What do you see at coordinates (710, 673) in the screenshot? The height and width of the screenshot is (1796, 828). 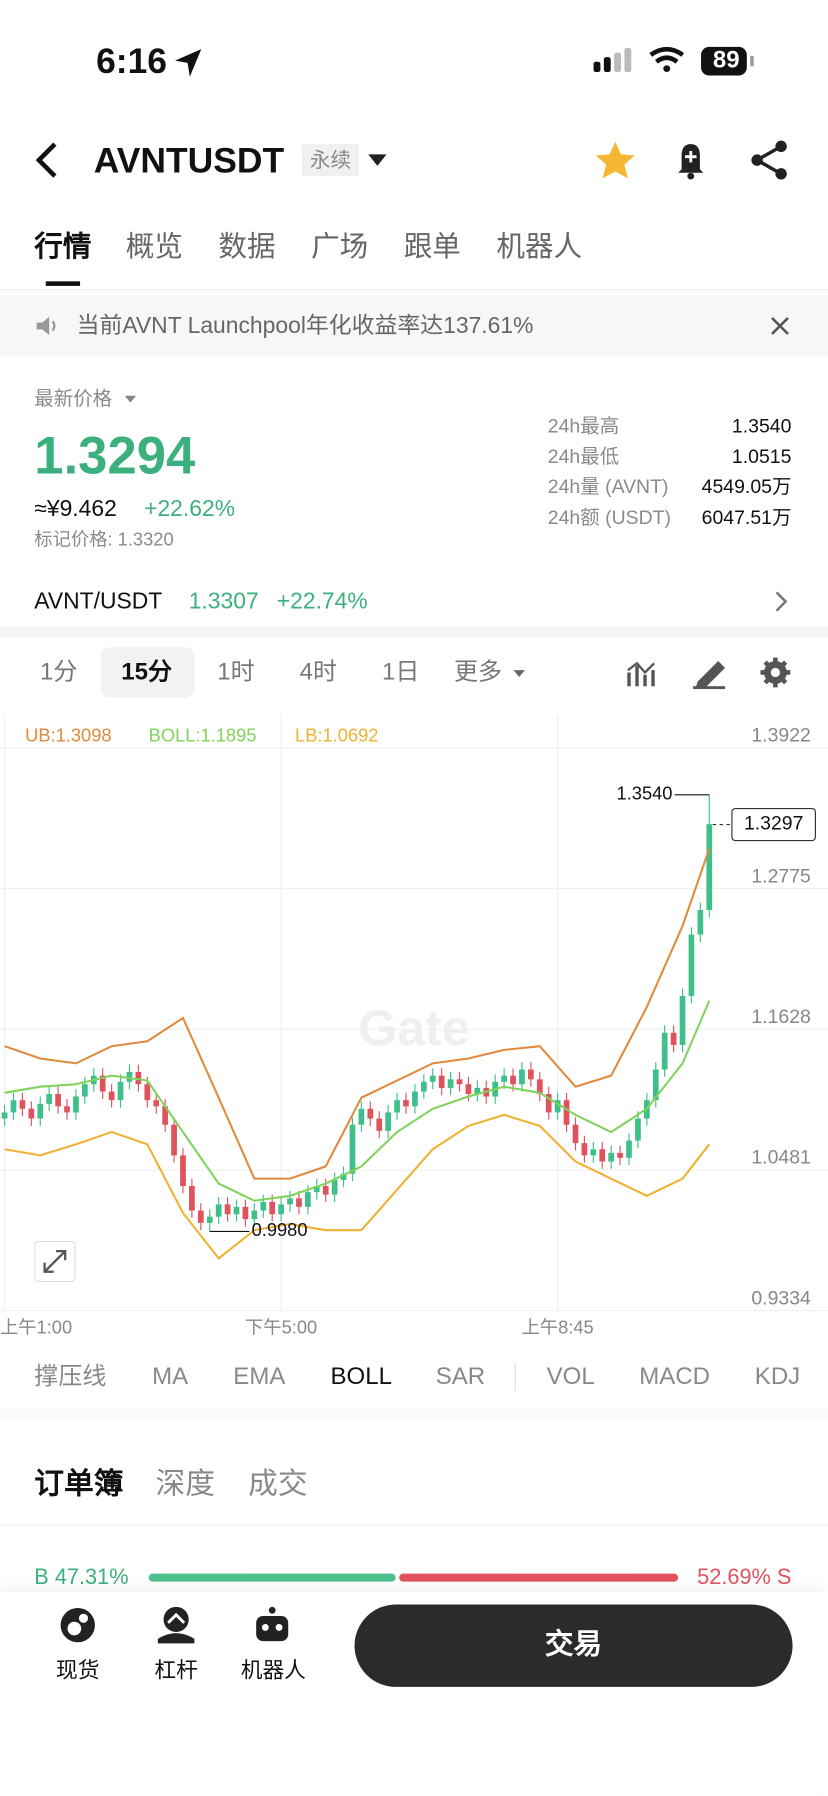 I see `chart-tools` at bounding box center [710, 673].